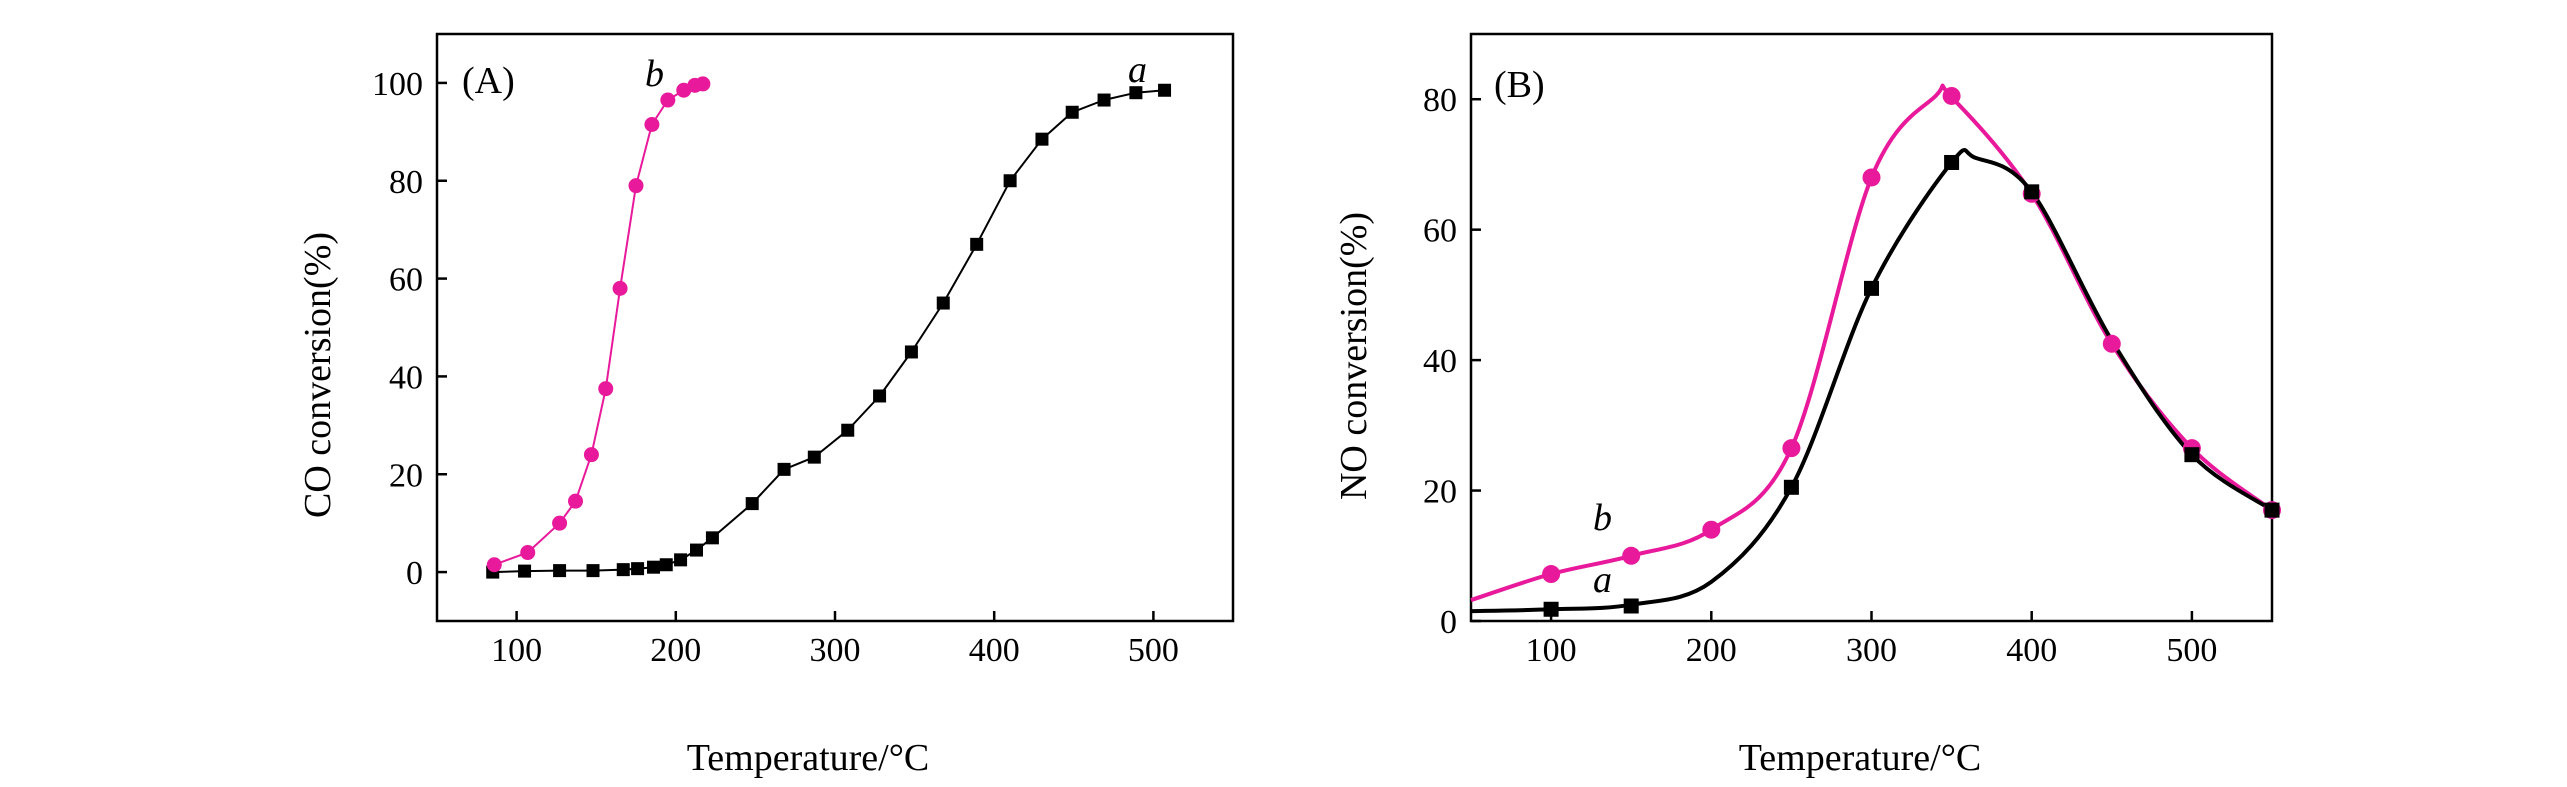  I want to click on curve-label-a-series-b: b, so click(654, 74).